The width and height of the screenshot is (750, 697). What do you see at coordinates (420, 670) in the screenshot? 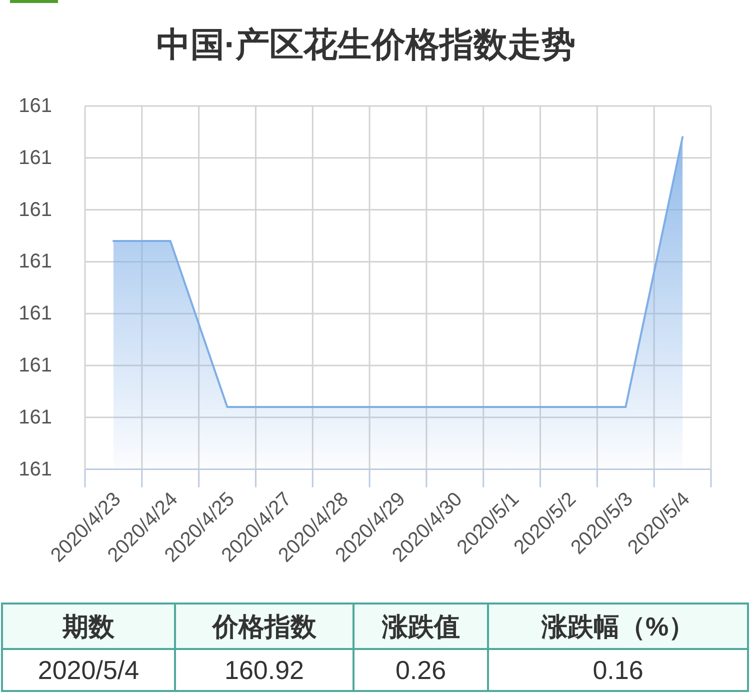
I see `table-cell: 0.26` at bounding box center [420, 670].